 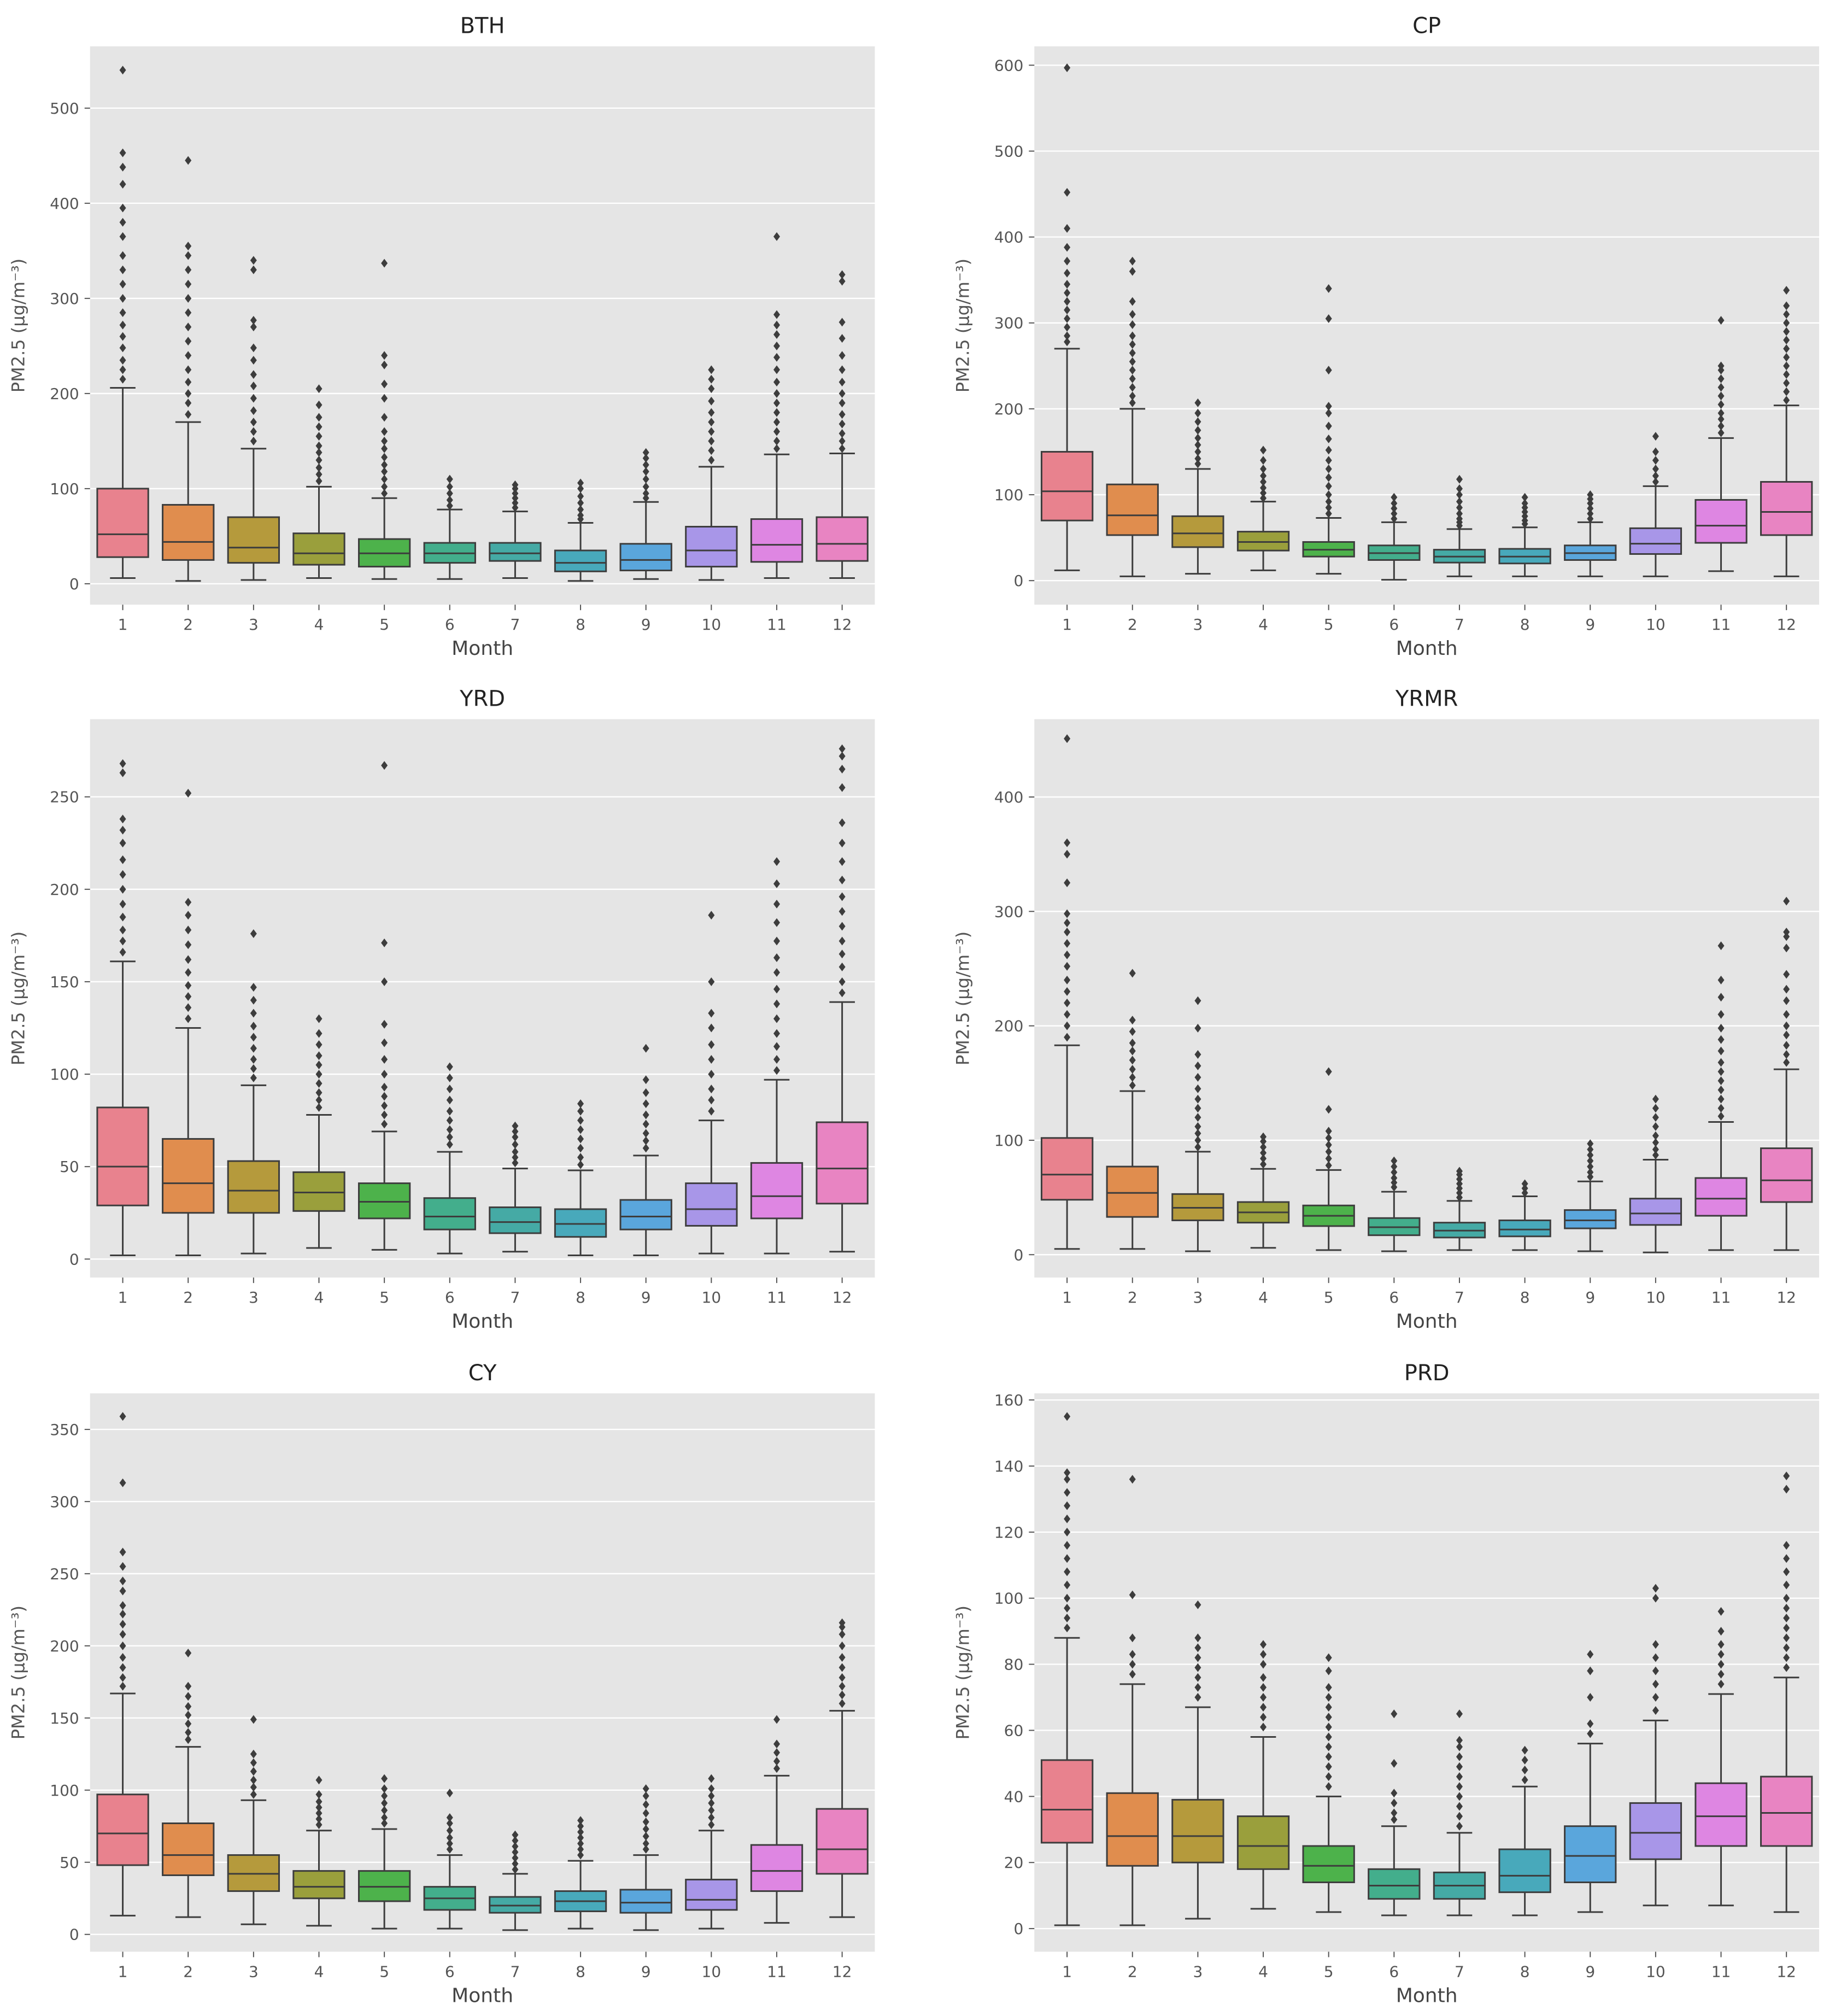 What do you see at coordinates (1525, 1971) in the screenshot?
I see `x-tick-label: 8` at bounding box center [1525, 1971].